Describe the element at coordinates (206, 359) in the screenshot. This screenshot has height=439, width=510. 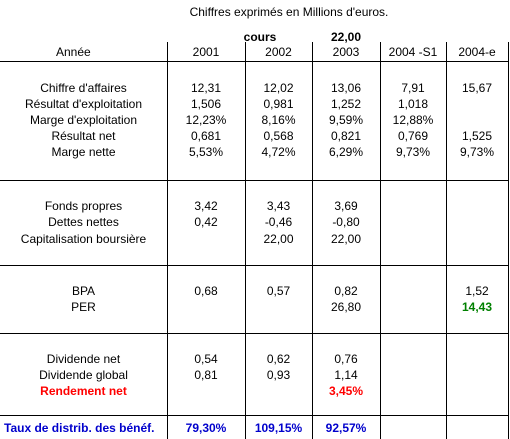
I see `table-cell: 0,54` at that location.